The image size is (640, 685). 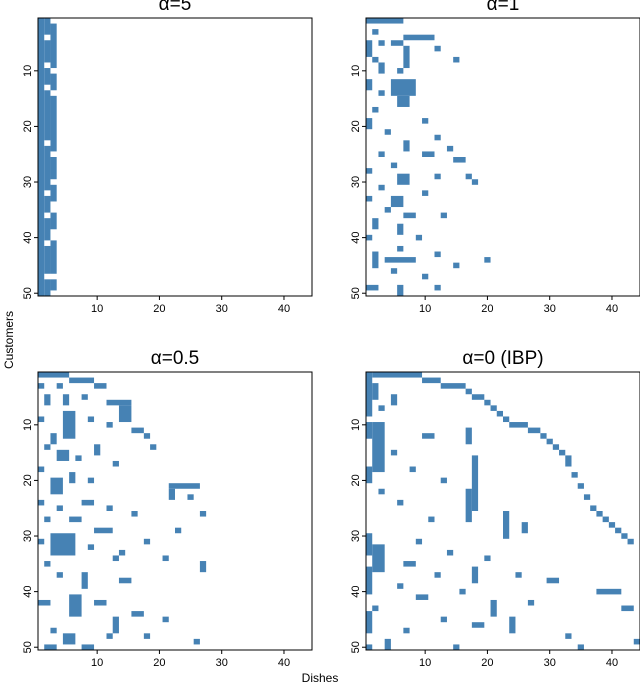 What do you see at coordinates (425, 309) in the screenshot?
I see `x-tick-label: 10` at bounding box center [425, 309].